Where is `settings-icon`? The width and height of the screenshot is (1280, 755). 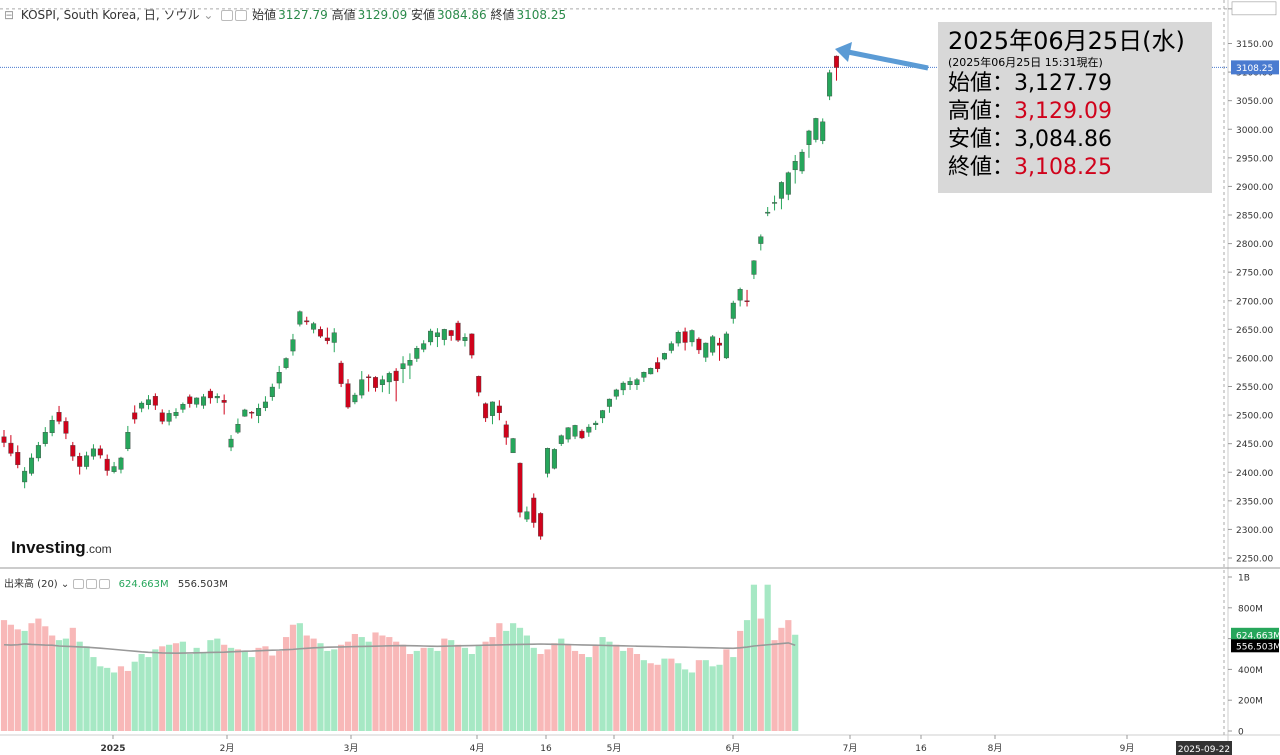
settings-icon is located at coordinates (241, 15).